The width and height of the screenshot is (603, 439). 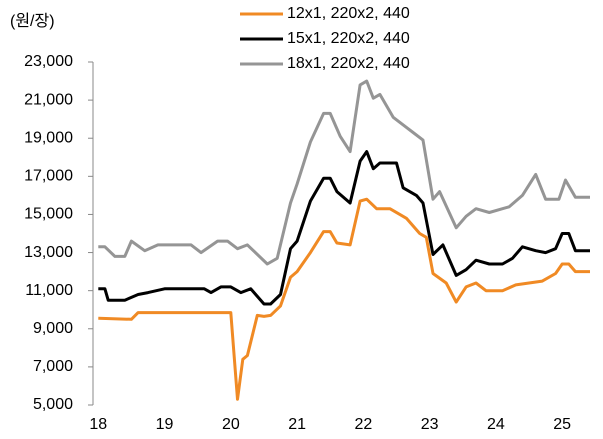 What do you see at coordinates (53, 404) in the screenshot?
I see `y-tick-label: 5,000` at bounding box center [53, 404].